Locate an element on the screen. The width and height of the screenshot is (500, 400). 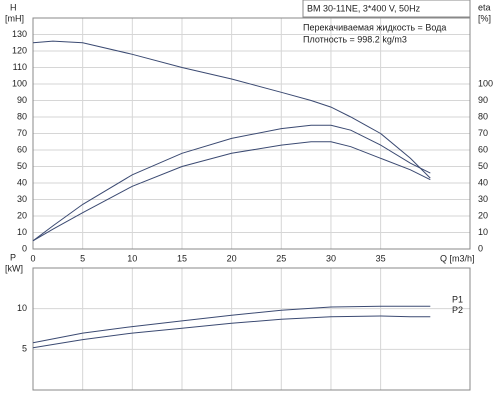
y-tick-label: 0 is located at coordinates (24, 248).